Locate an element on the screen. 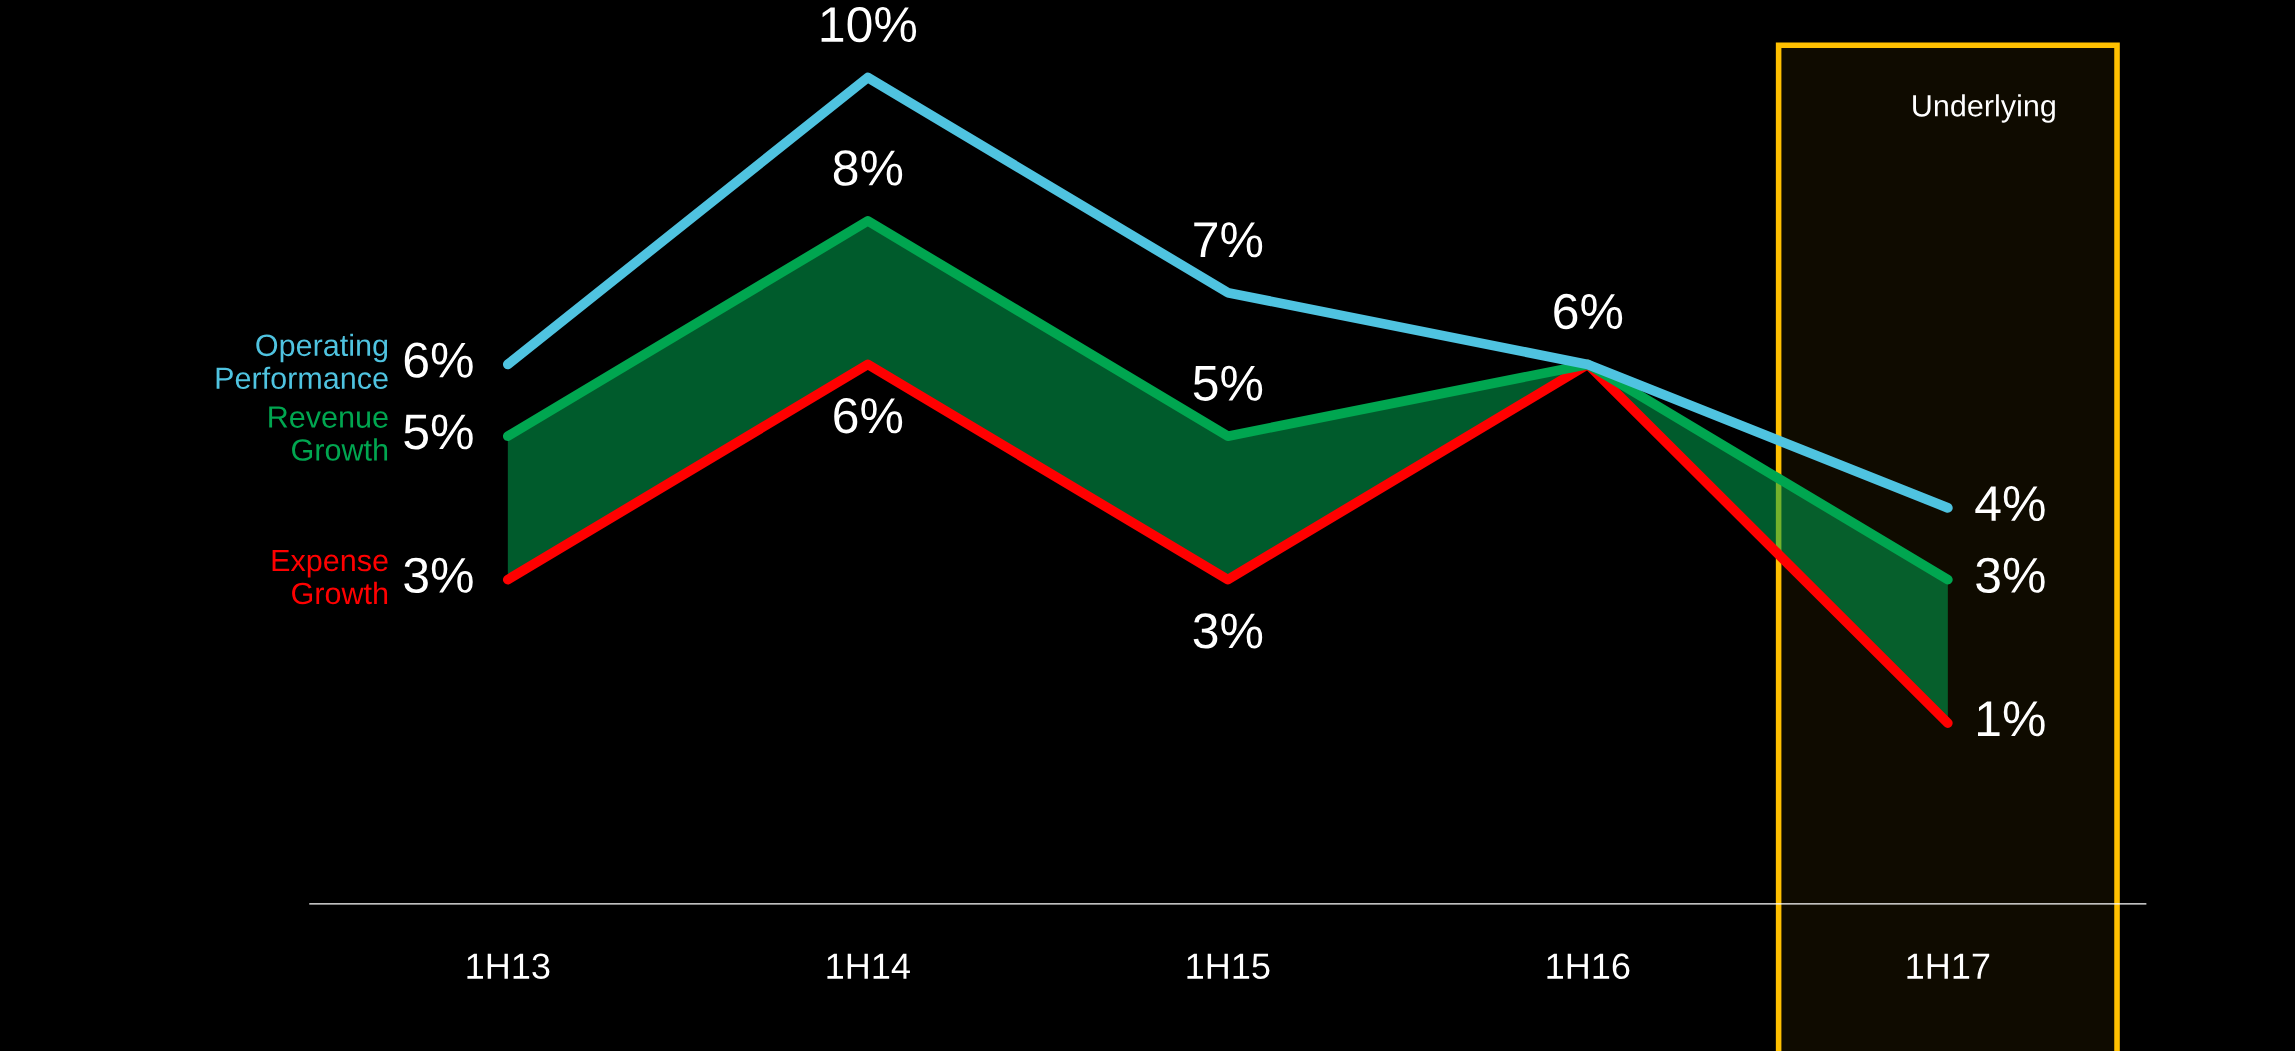 The image size is (2295, 1051). x-tick-label: 1H15 is located at coordinates (1228, 966).